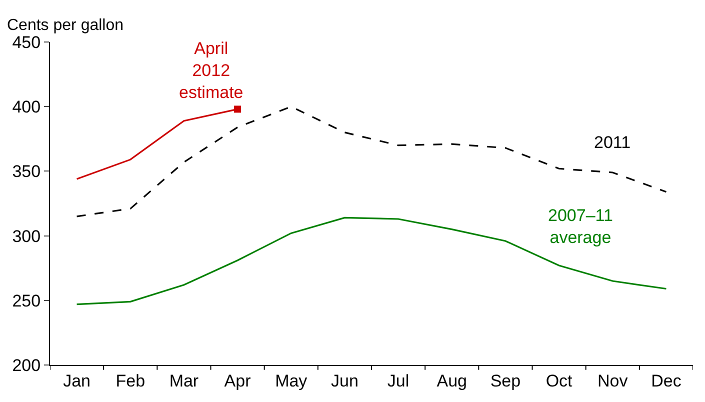 Image resolution: width=705 pixels, height=402 pixels. Describe the element at coordinates (65, 25) in the screenshot. I see `y-axis-title: Cents per gallon` at that location.